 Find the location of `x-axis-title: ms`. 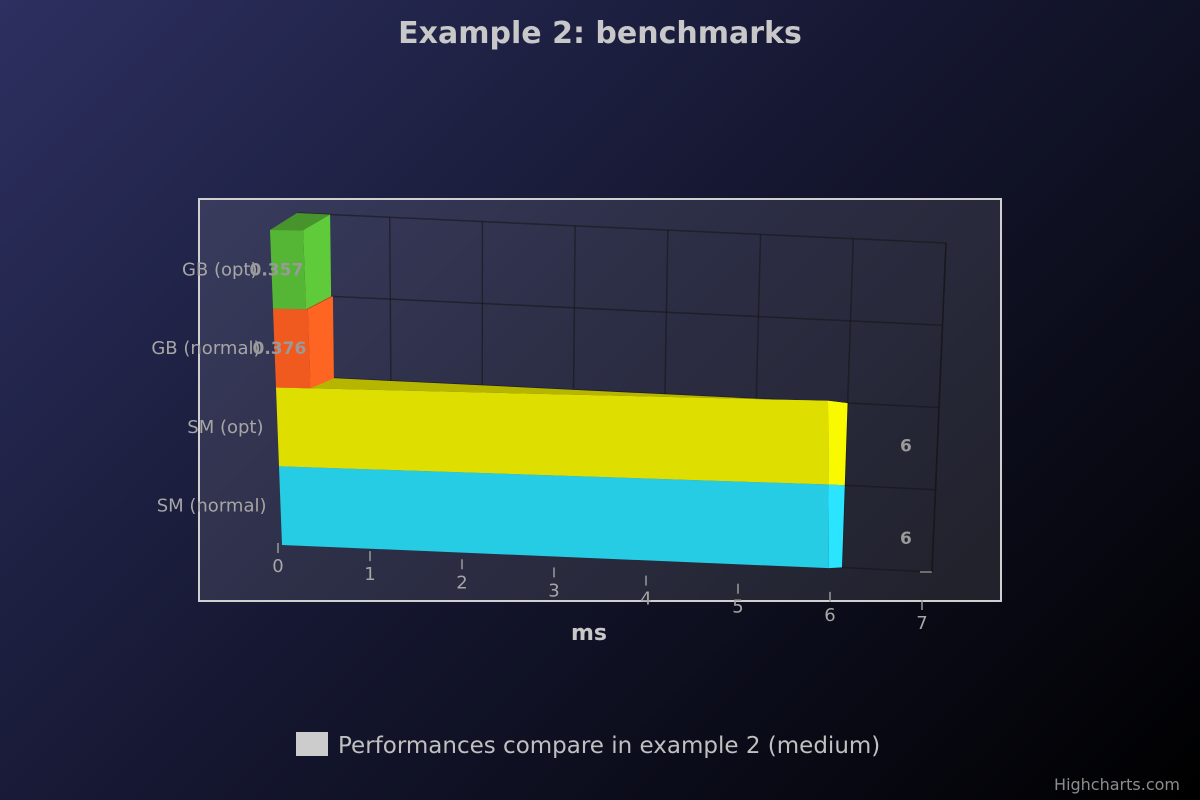

x-axis-title: ms is located at coordinates (589, 633).